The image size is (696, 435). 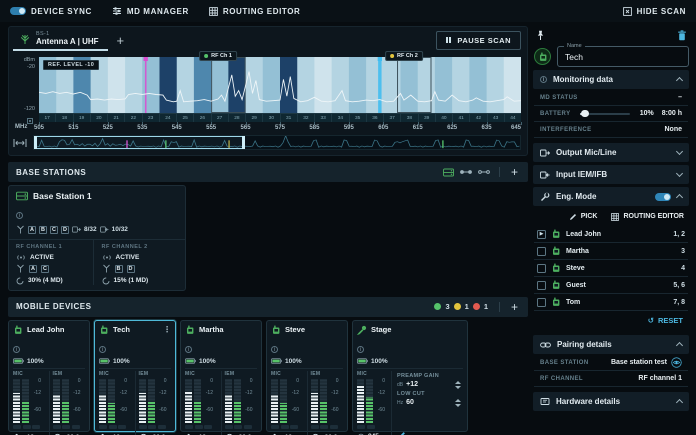 What do you see at coordinates (611, 174) in the screenshot?
I see `input-iem-ifb-section: Input IEM/IFB` at bounding box center [611, 174].